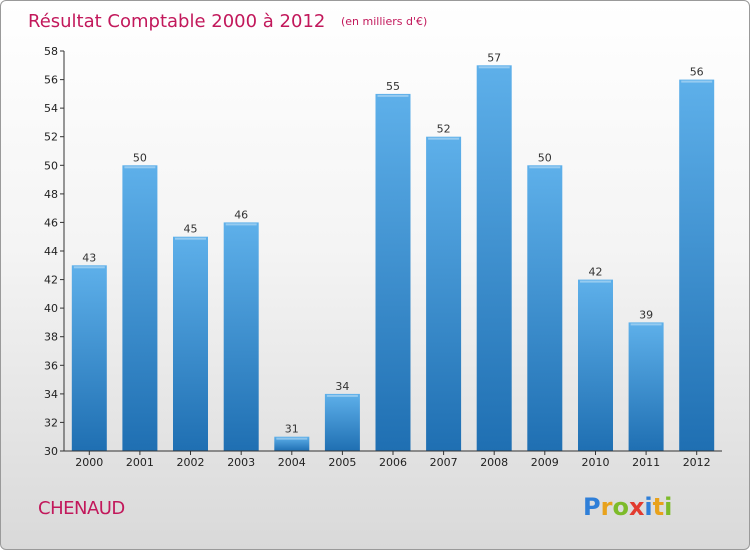 This screenshot has width=750, height=550. Describe the element at coordinates (646, 314) in the screenshot. I see `value-label-2011: 39` at that location.